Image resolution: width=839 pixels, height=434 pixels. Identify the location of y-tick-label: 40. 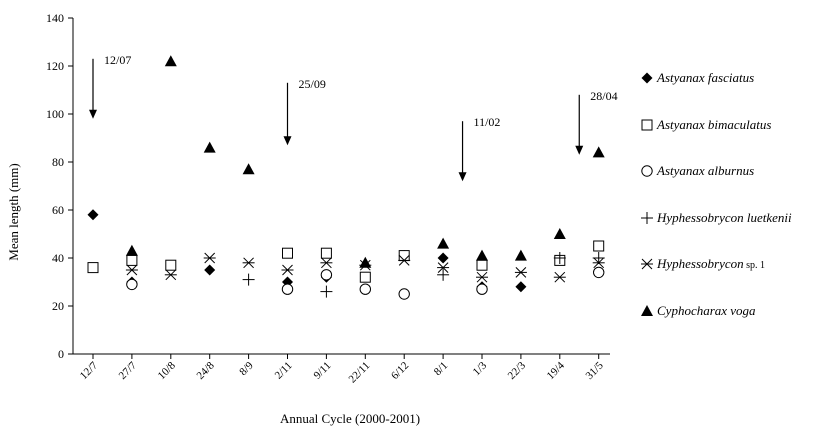
(58, 258).